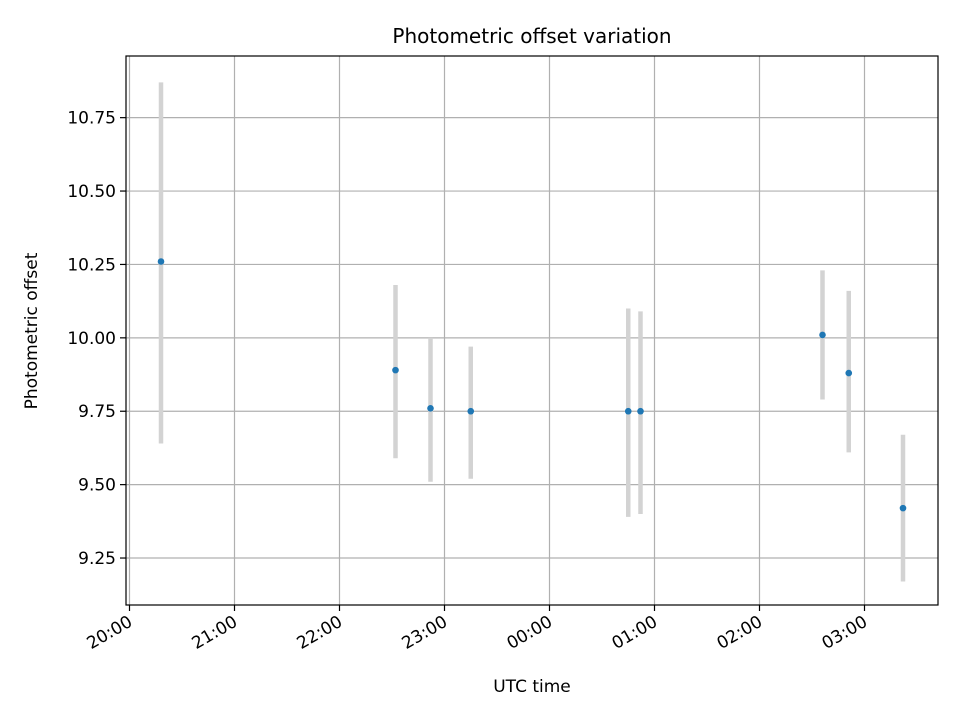  I want to click on x-axis-ticks: 20:00 21:00 22:00 23:00 00:00 01:00 02:00 03:00, so click(477, 629).